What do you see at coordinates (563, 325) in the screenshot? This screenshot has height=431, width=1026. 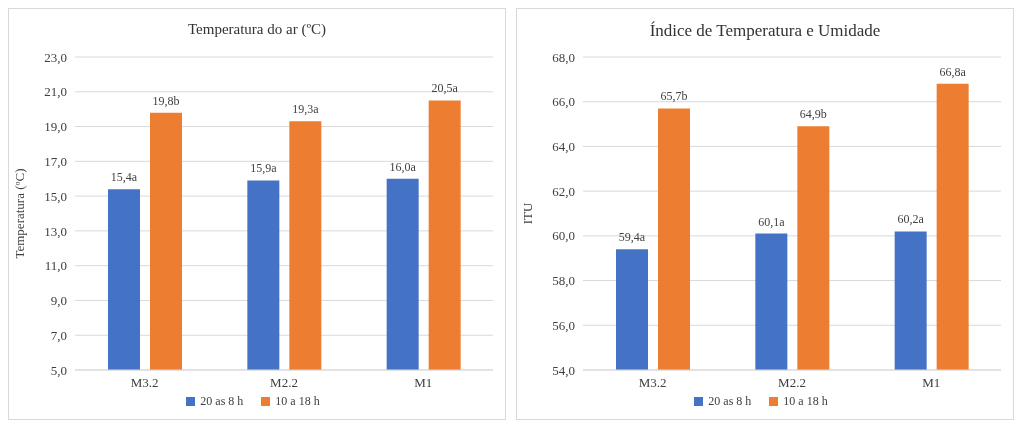 I see `y-tick-label: 56,0` at bounding box center [563, 325].